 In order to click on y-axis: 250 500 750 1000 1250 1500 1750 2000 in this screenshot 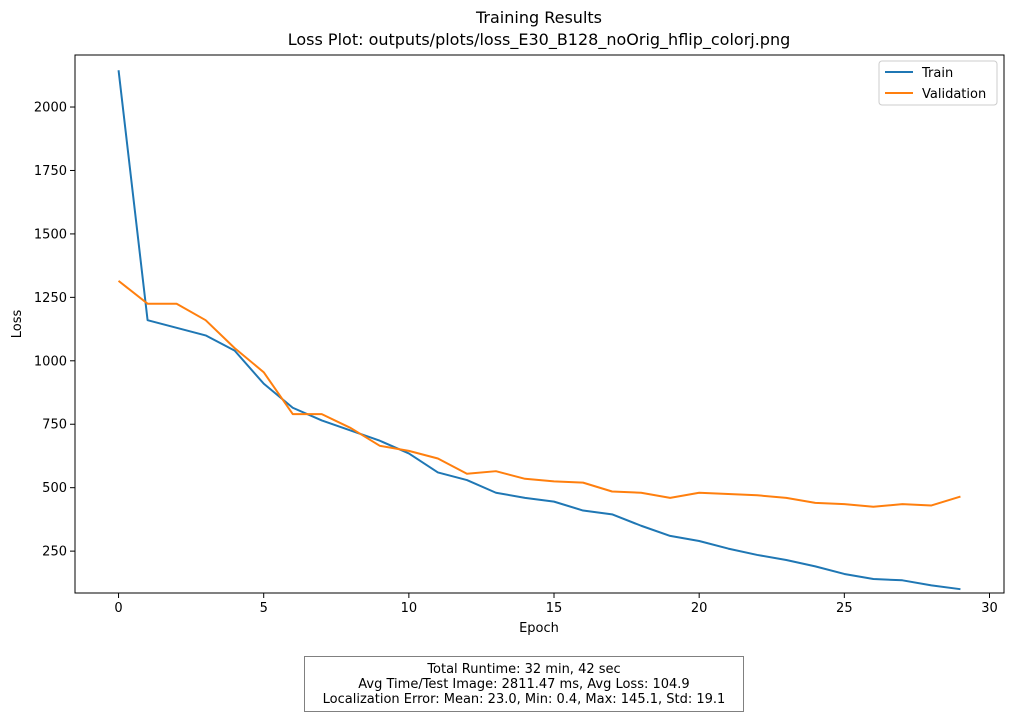, I will do `click(54, 330)`.